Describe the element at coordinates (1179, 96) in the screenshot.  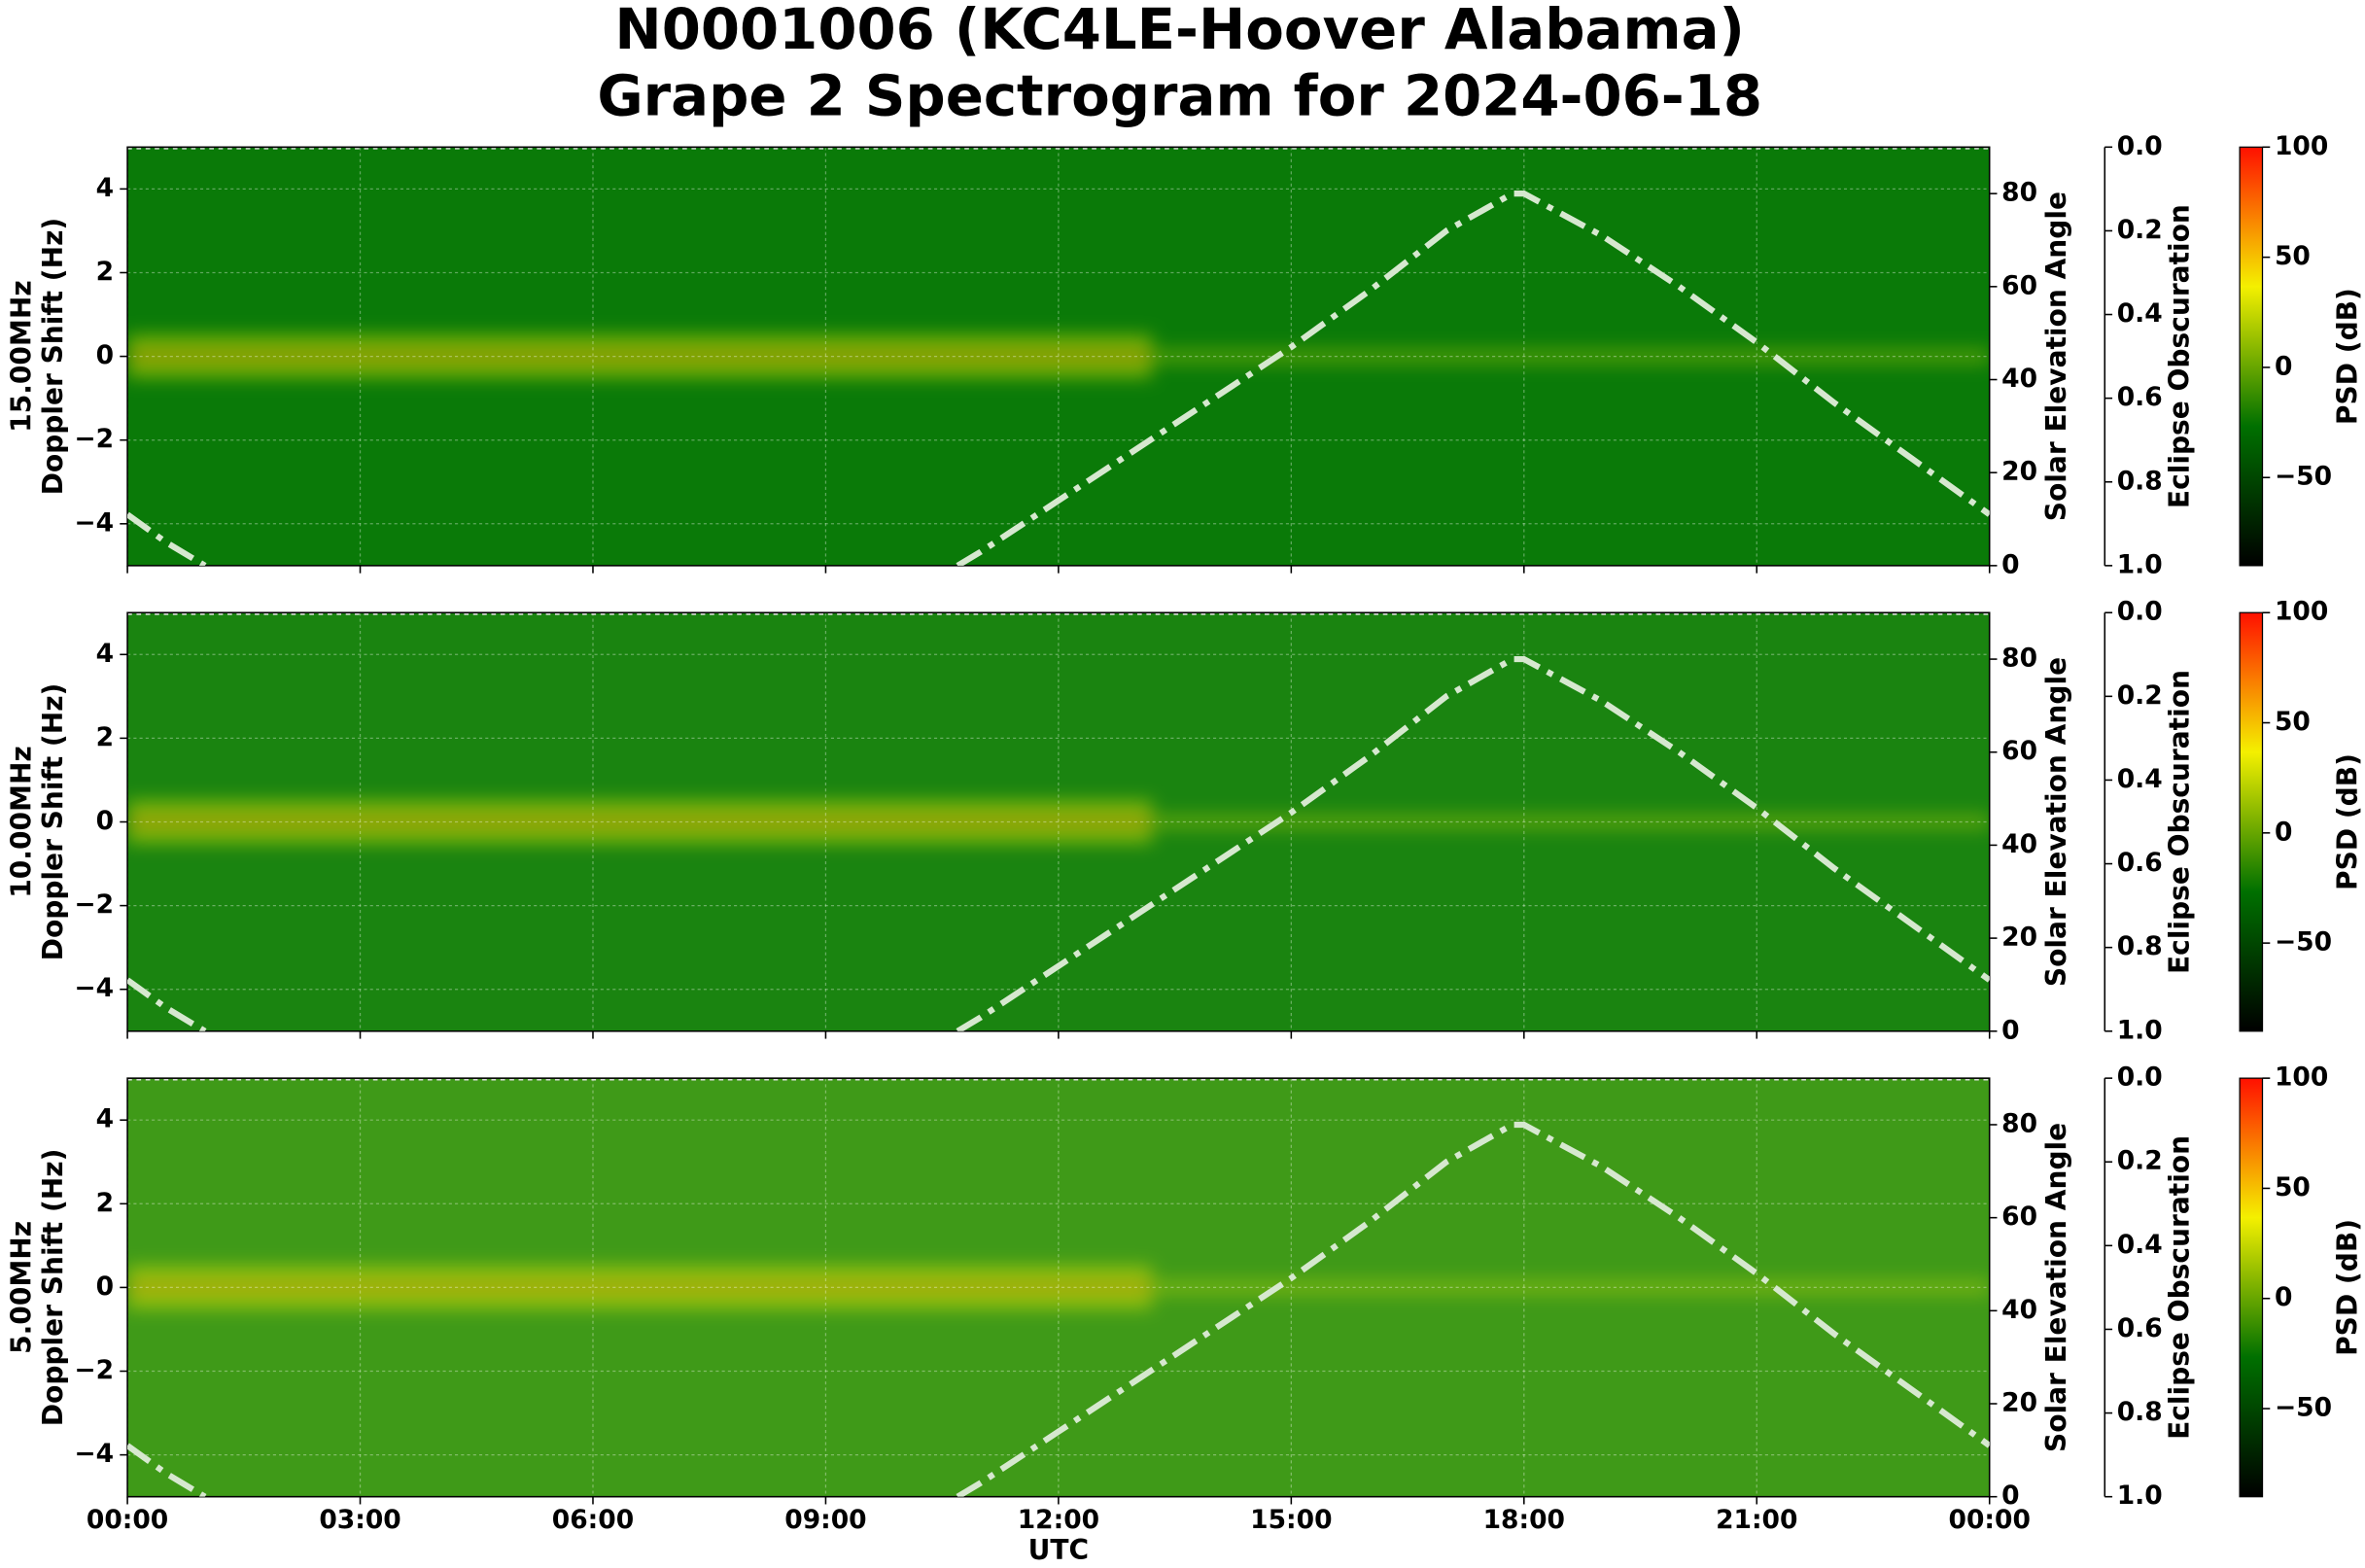
I see `title-line: Grape 2 Spectrogram for 2024-06-18` at that location.